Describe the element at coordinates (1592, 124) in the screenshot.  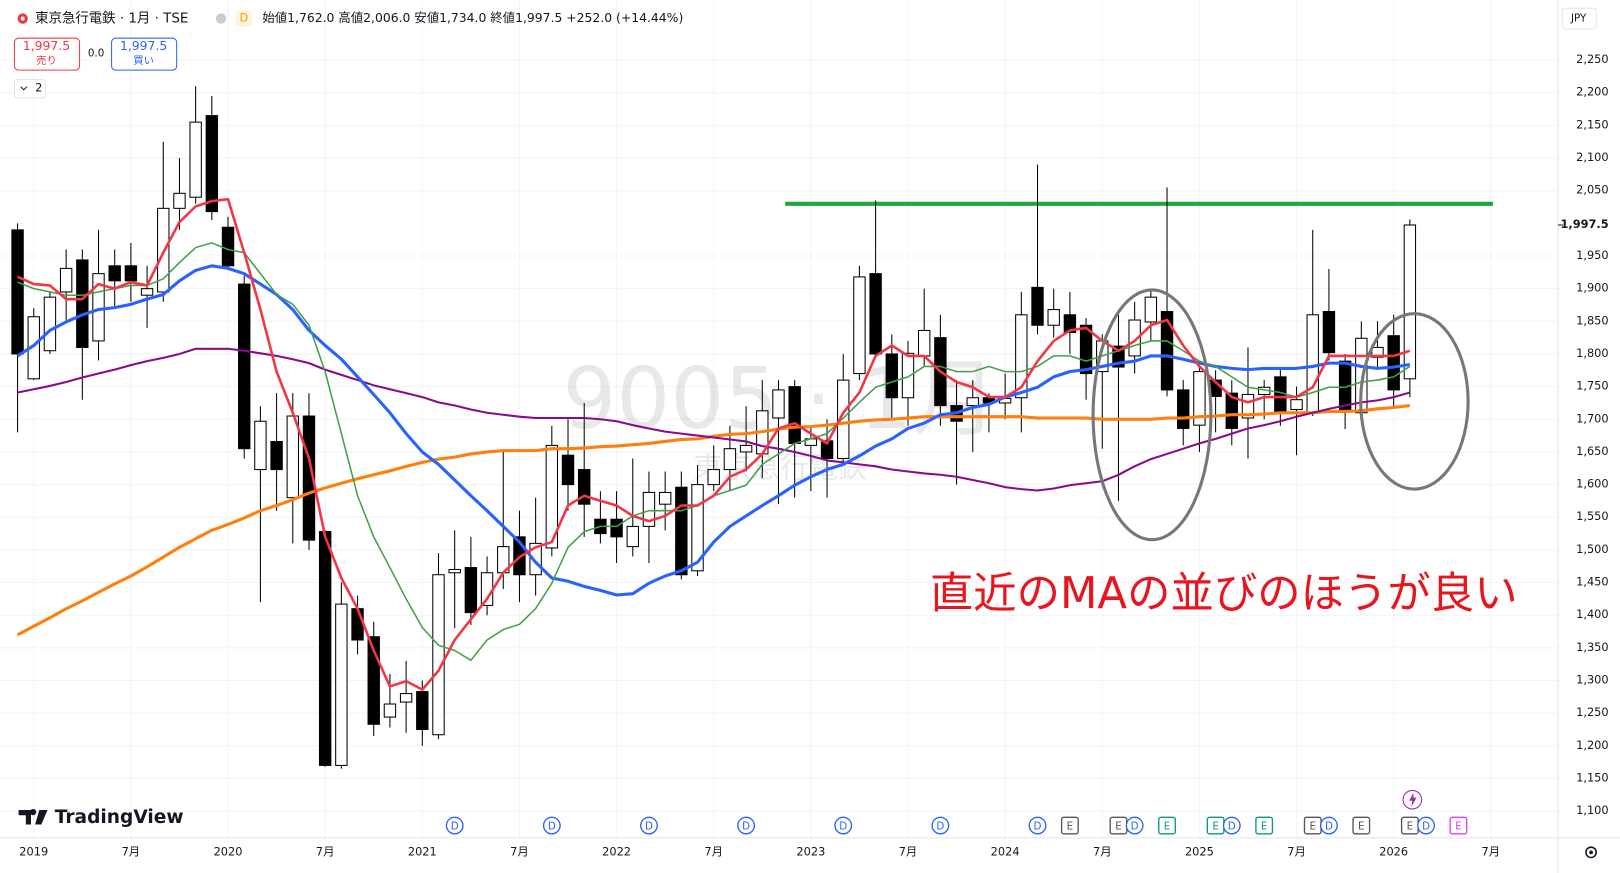
I see `y-tick-label: 2,150` at that location.